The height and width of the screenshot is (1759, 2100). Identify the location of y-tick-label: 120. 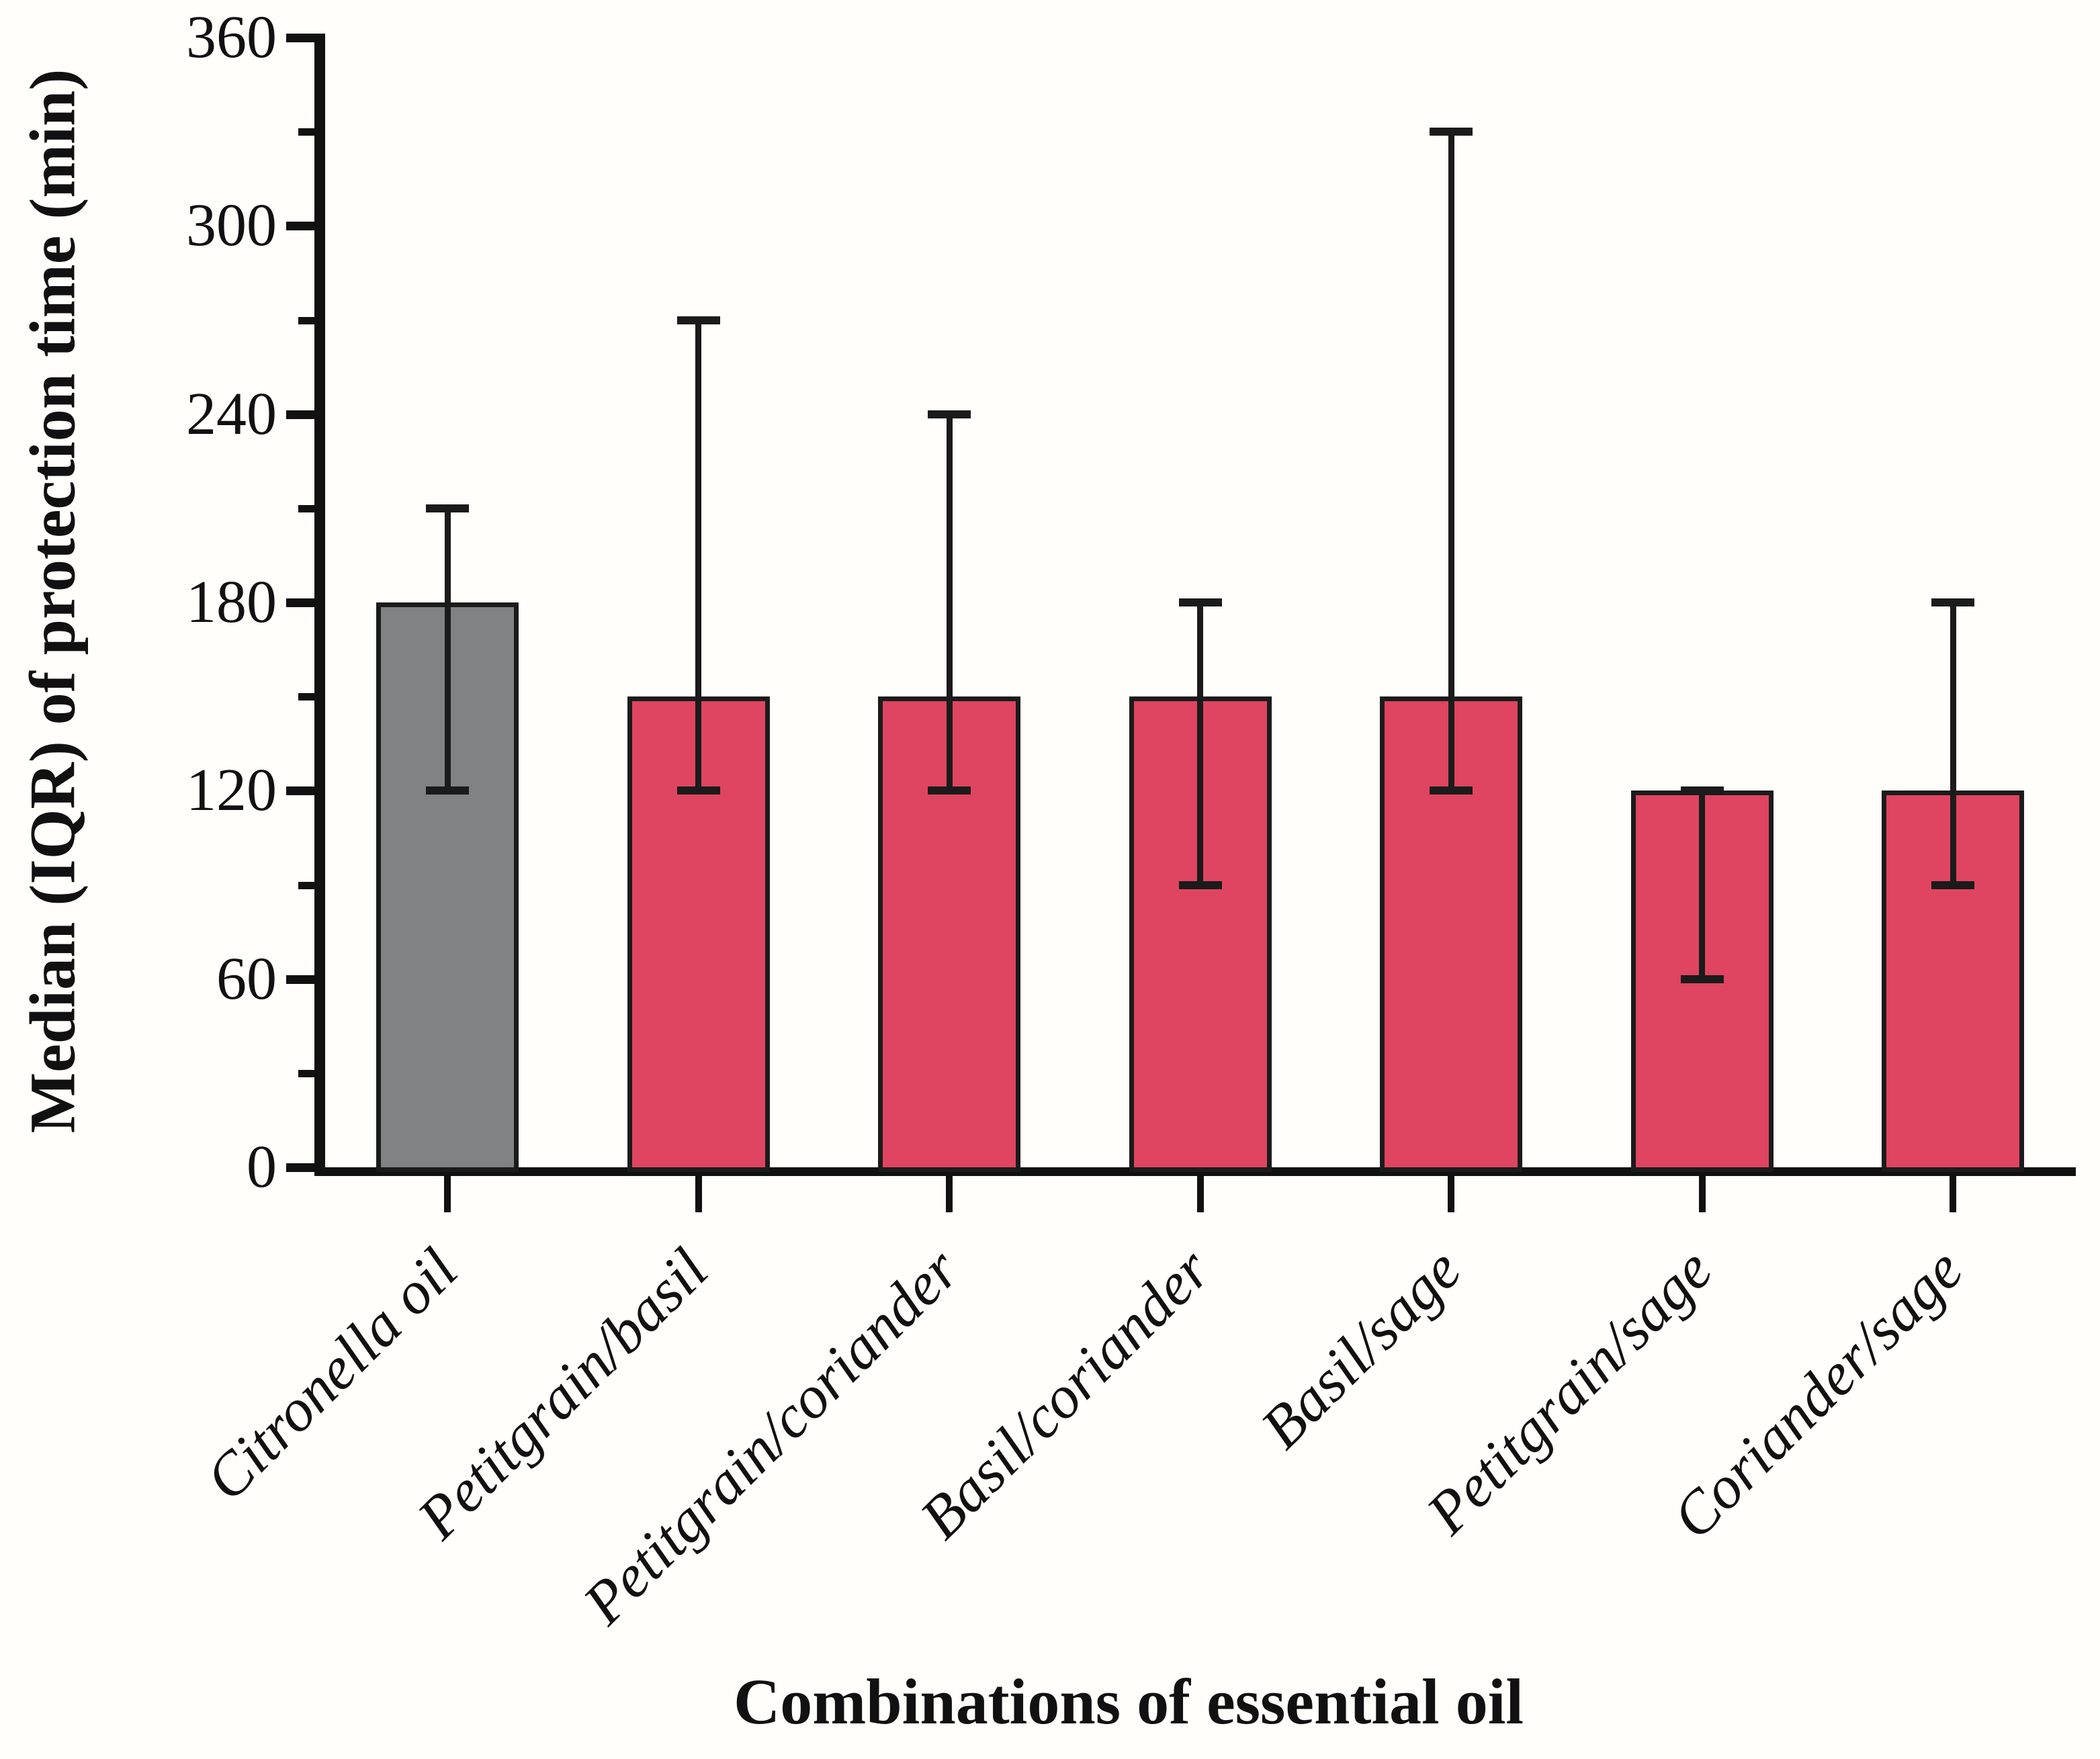
(231, 790).